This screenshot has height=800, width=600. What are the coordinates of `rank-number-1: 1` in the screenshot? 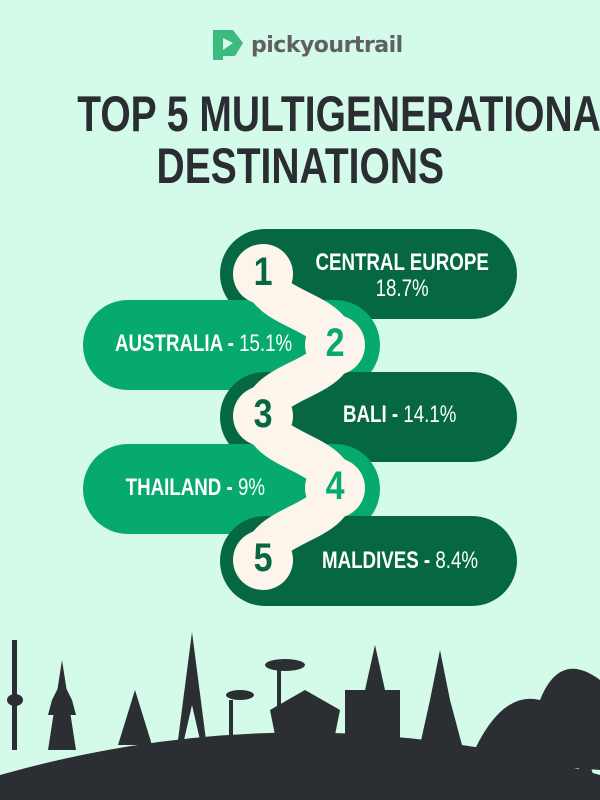 It's located at (263, 272).